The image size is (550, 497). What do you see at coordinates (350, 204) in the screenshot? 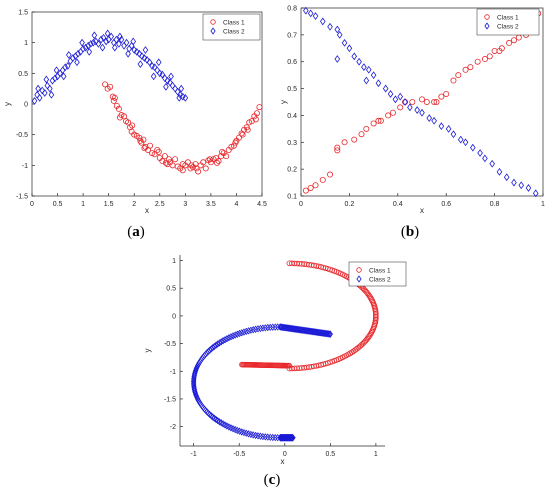
I see `x-tick-label: 0.2` at bounding box center [350, 204].